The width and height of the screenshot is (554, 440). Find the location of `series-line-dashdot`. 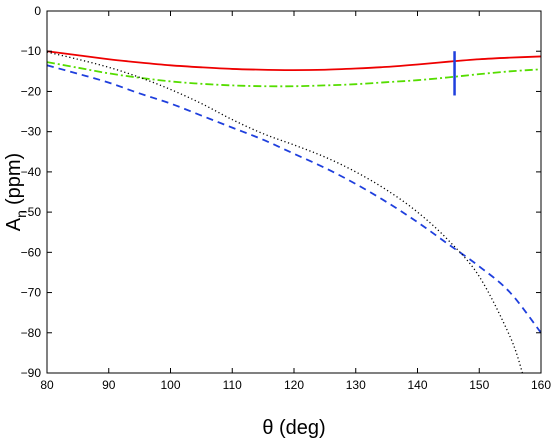

series-line-dashdot is located at coordinates (294, 74).